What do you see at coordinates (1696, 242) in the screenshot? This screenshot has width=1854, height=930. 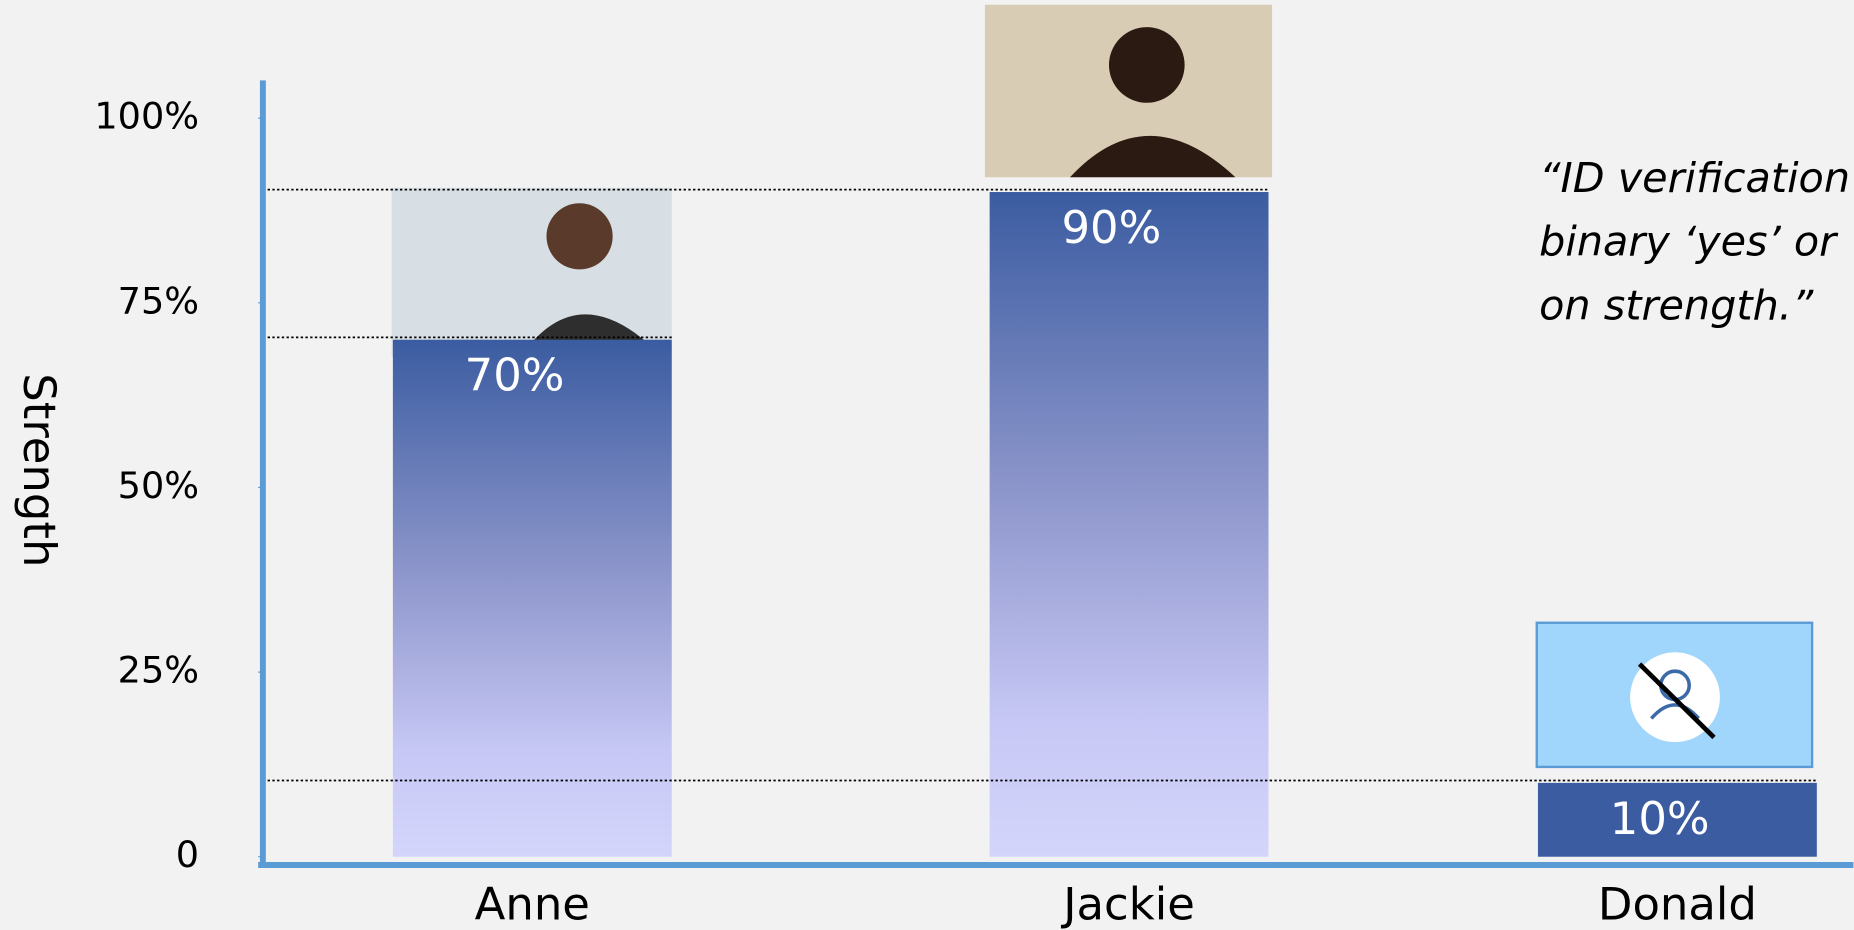 I see `quote-line: binary ‘yes’ or ‘` at bounding box center [1696, 242].